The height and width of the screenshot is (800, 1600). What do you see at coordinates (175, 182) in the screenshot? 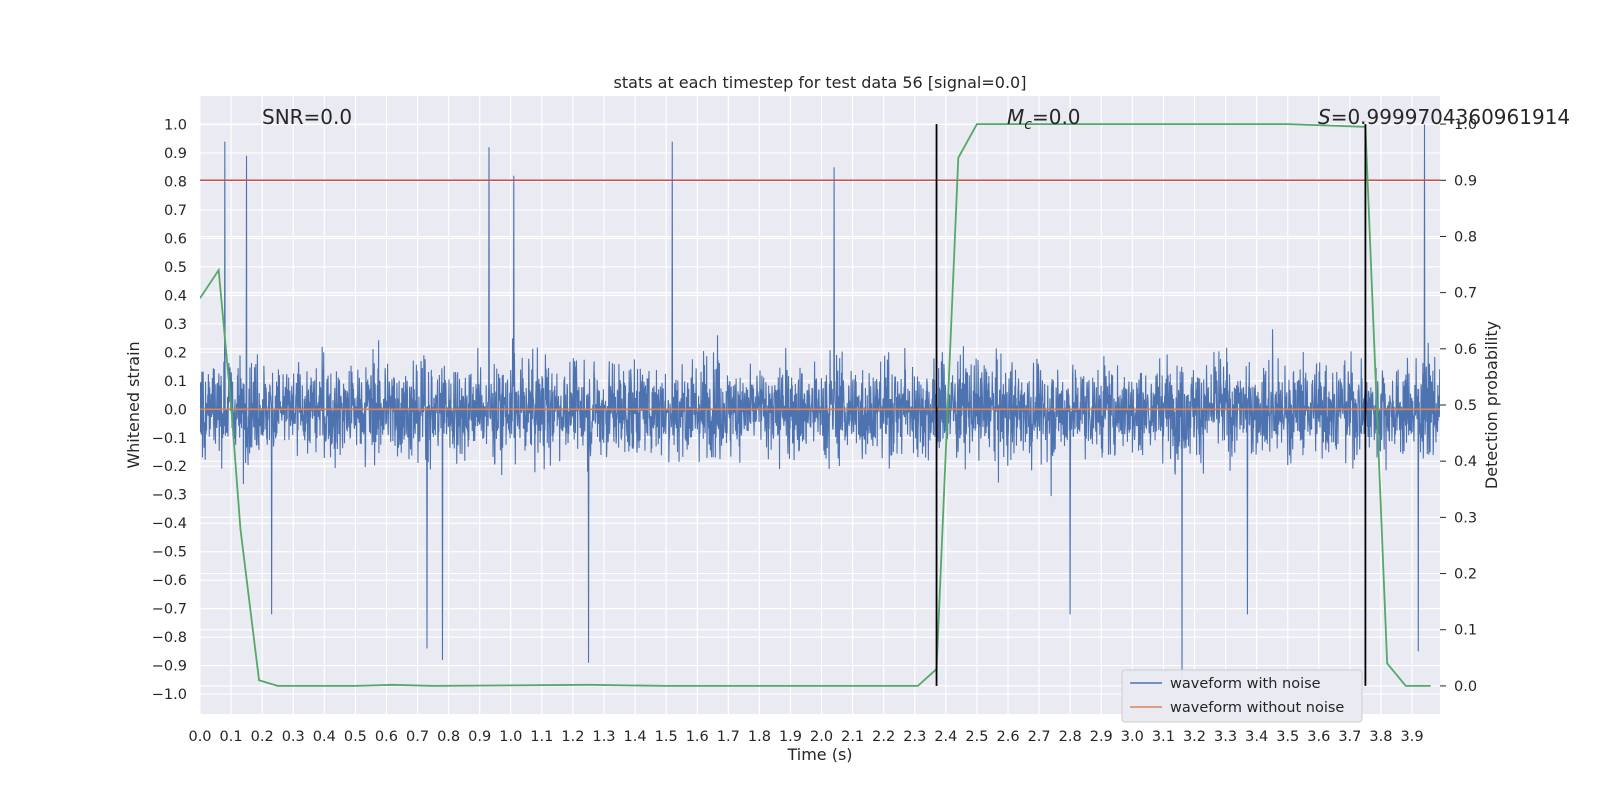
I see `y-tick-label: 0.8` at bounding box center [175, 182].